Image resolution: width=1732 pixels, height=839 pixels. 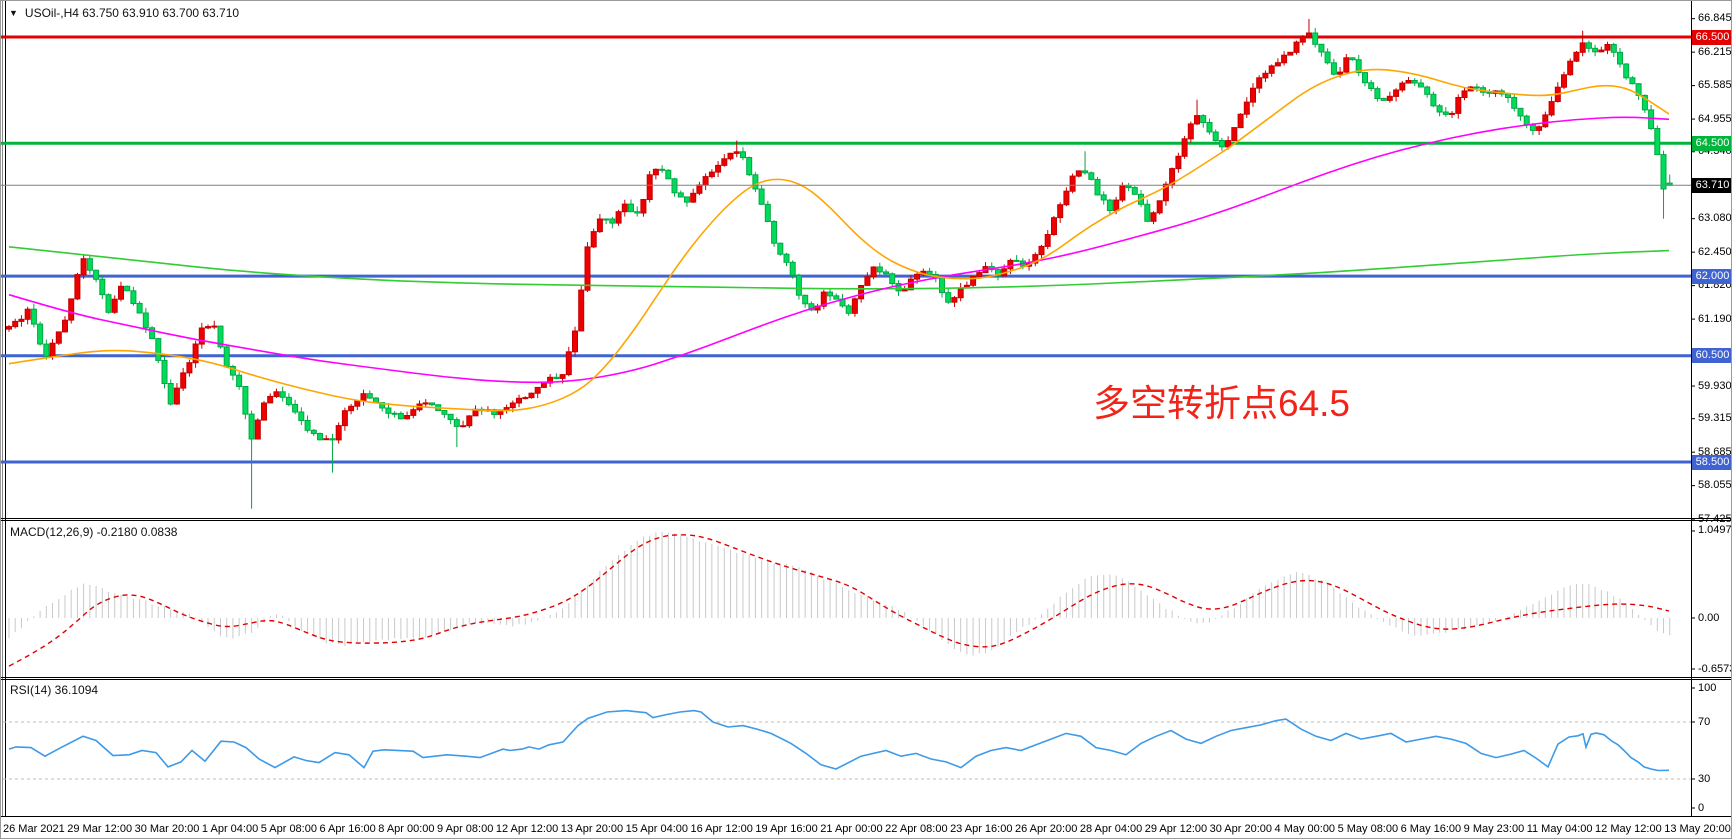 I want to click on price-level-badge-60.500: 60.500, so click(x=1711, y=356).